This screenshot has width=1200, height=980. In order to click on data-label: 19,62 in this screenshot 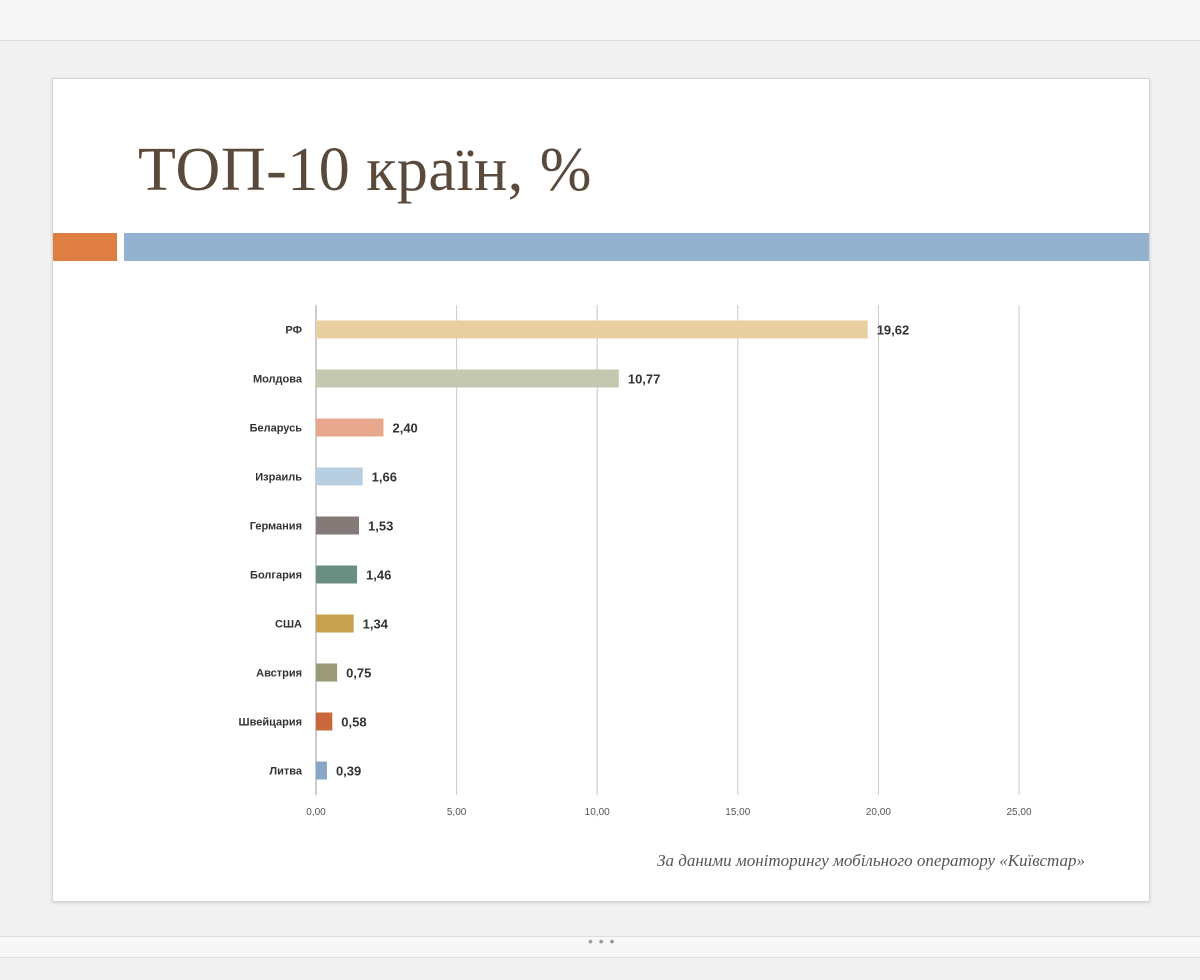, I will do `click(893, 330)`.